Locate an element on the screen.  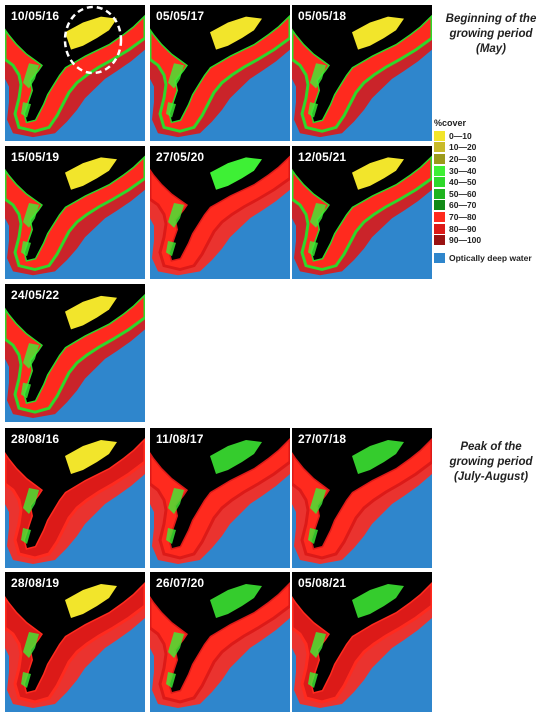
map-panel-may-2: 05/05/17 is located at coordinates (220, 73).